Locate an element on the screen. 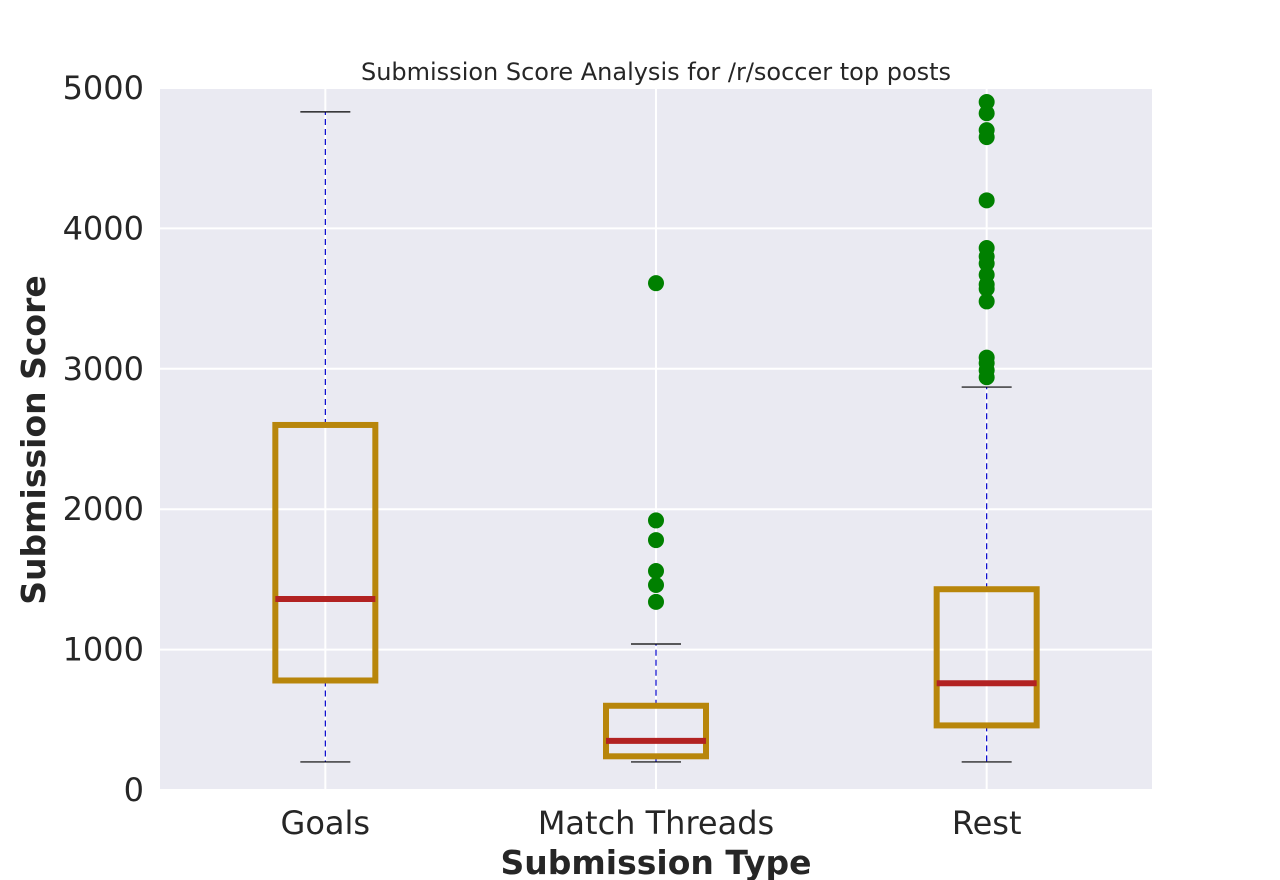 Image resolution: width=1280 pixels, height=880 pixels. y-tick-label: 1000 is located at coordinates (103, 650).